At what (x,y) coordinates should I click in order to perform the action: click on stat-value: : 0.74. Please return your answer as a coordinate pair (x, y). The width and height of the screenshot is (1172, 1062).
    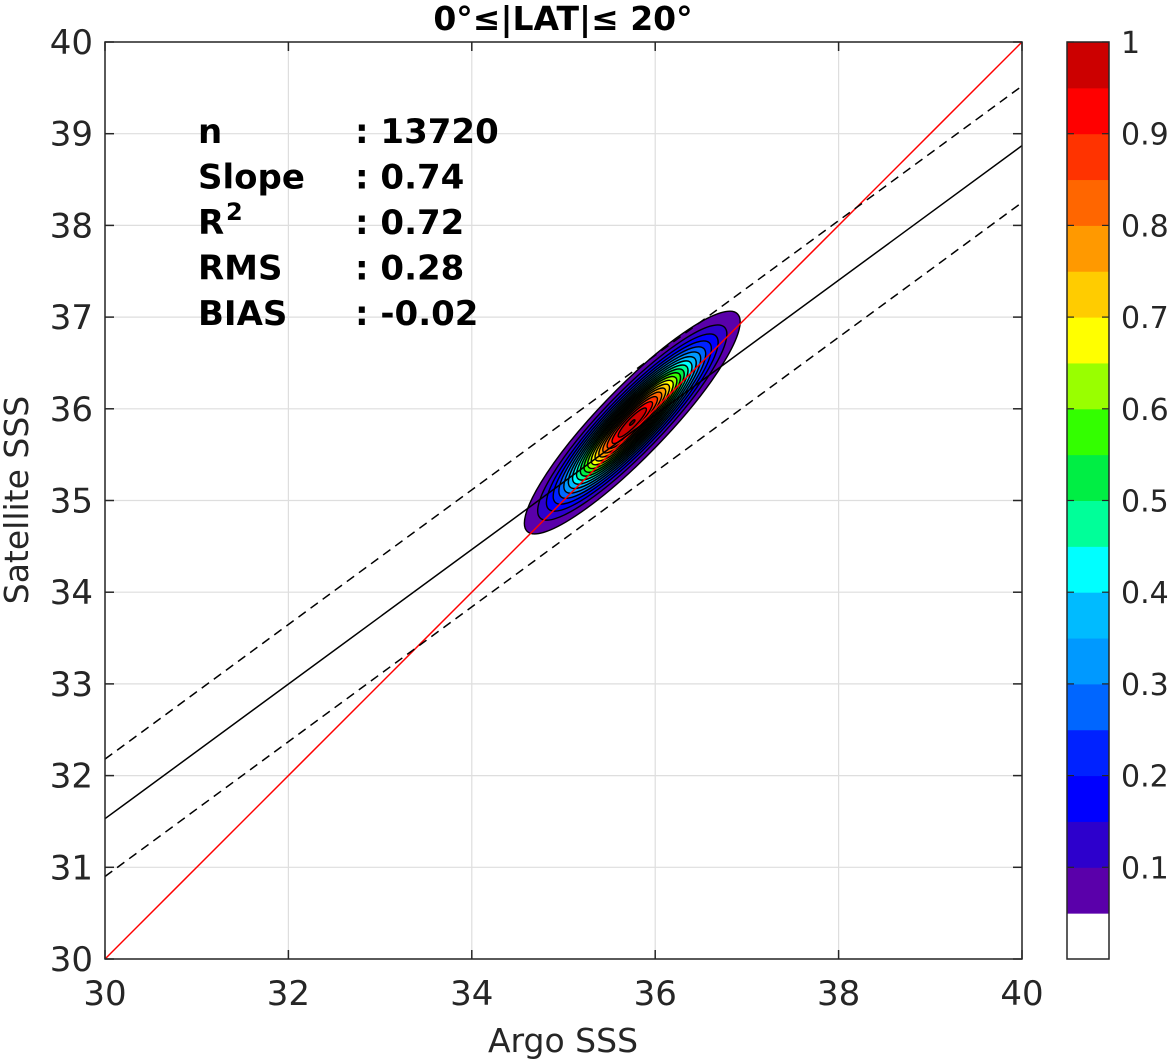
    Looking at the image, I should click on (409, 178).